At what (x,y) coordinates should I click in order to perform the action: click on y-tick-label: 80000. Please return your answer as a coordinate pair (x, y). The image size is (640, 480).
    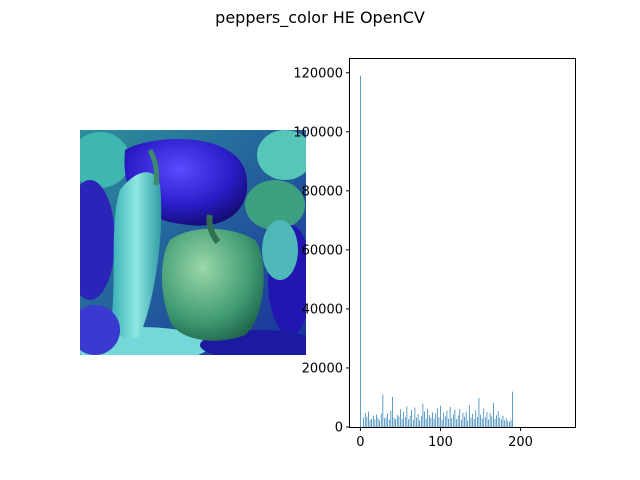
    Looking at the image, I should click on (322, 191).